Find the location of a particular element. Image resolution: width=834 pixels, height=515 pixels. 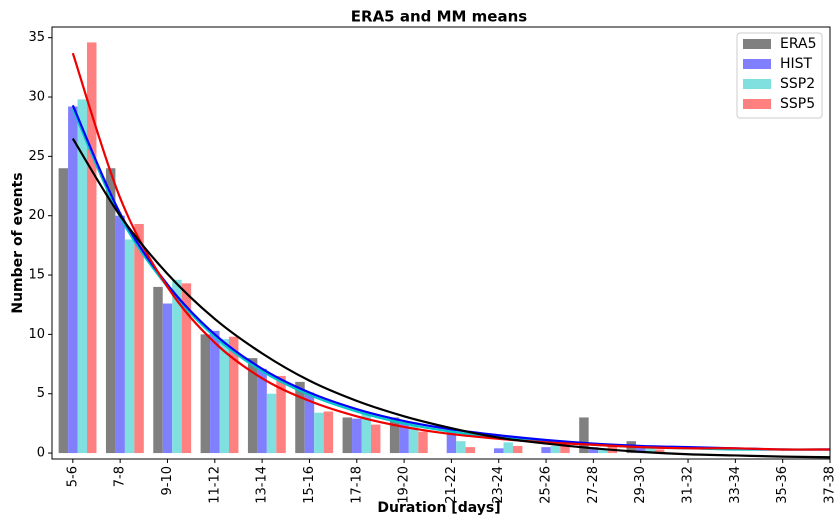

x-tick-label: 15-16 is located at coordinates (309, 485).